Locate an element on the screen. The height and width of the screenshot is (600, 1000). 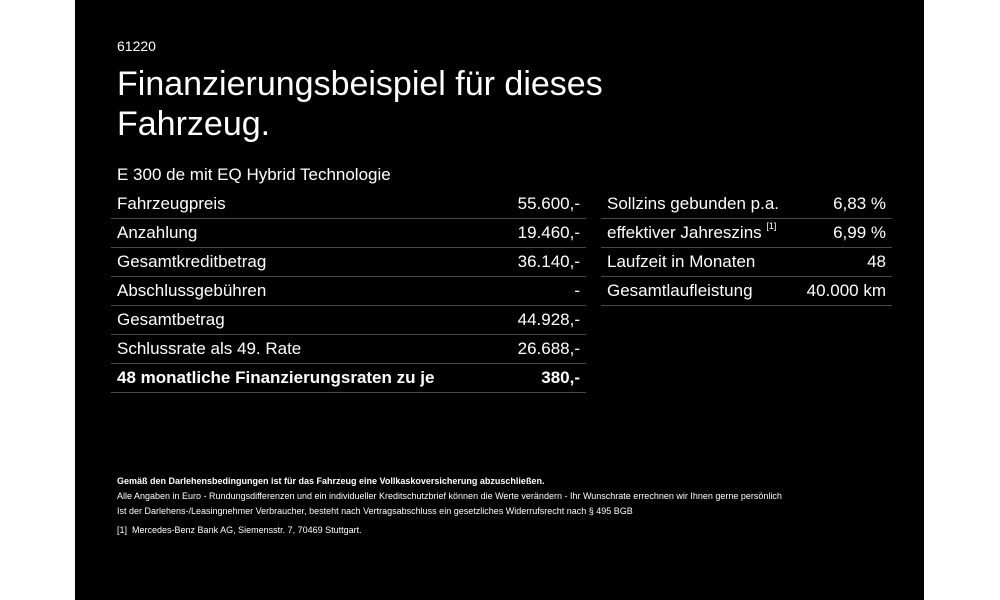
row-value: 6,99 % is located at coordinates (843, 233).